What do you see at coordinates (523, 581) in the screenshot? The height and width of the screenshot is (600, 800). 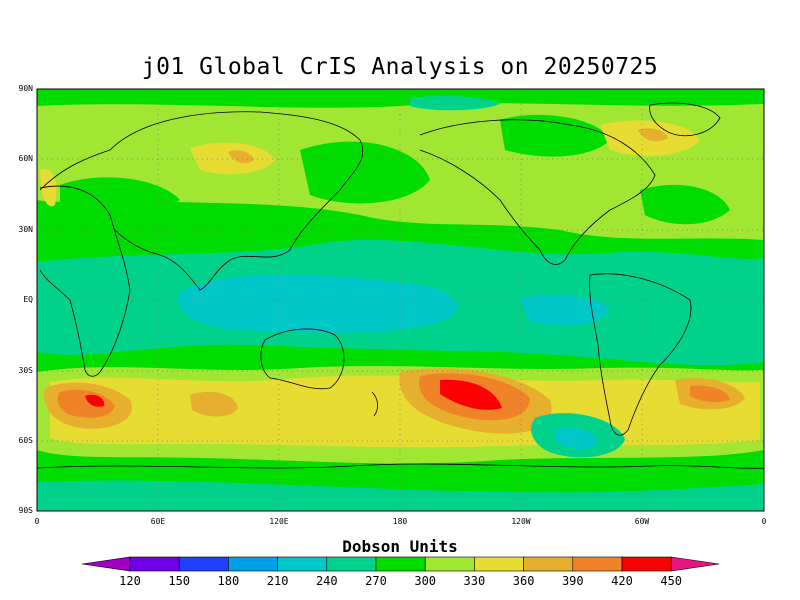 I see `colorbar-tick-label: 360` at bounding box center [523, 581].